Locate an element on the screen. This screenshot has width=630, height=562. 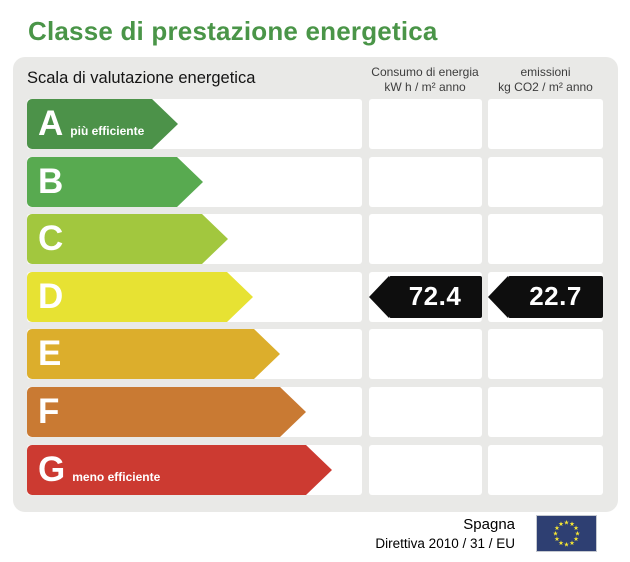
class-row-g: G meno efficiente is located at coordinates (315, 469).